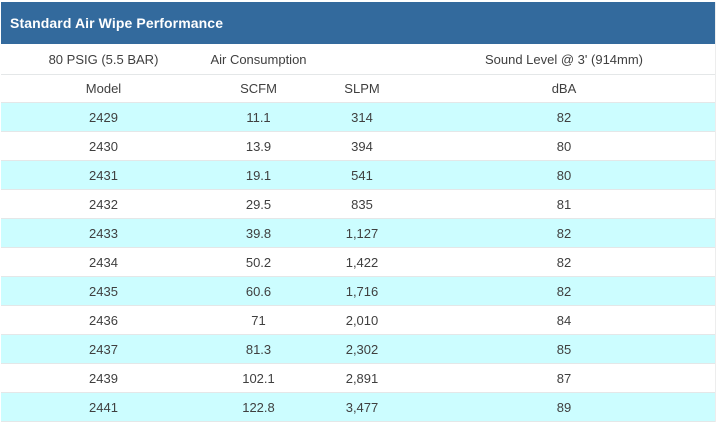  Describe the element at coordinates (103, 320) in the screenshot. I see `cell-model: 2436` at that location.